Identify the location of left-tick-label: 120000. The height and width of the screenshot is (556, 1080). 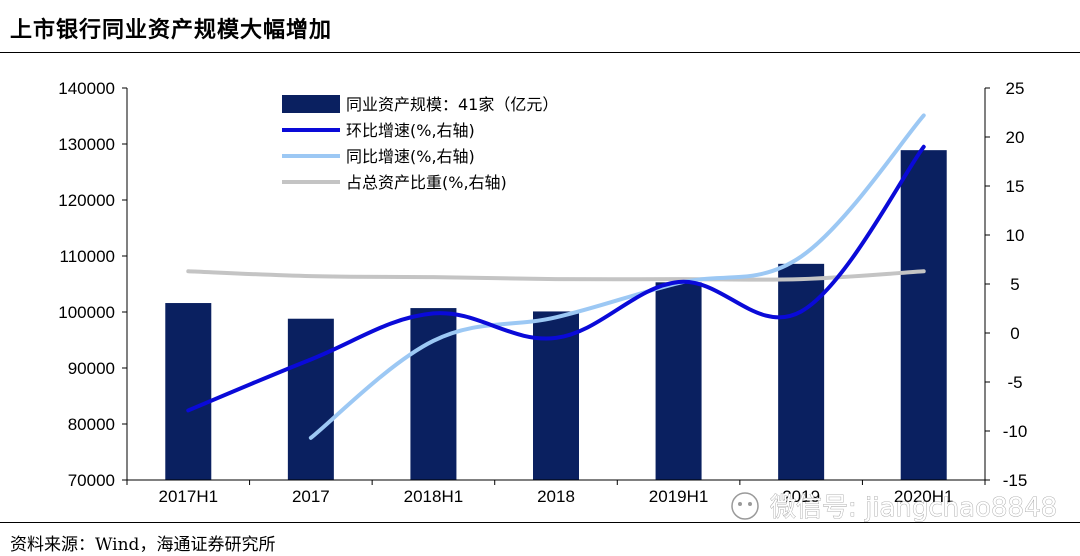
(86, 200).